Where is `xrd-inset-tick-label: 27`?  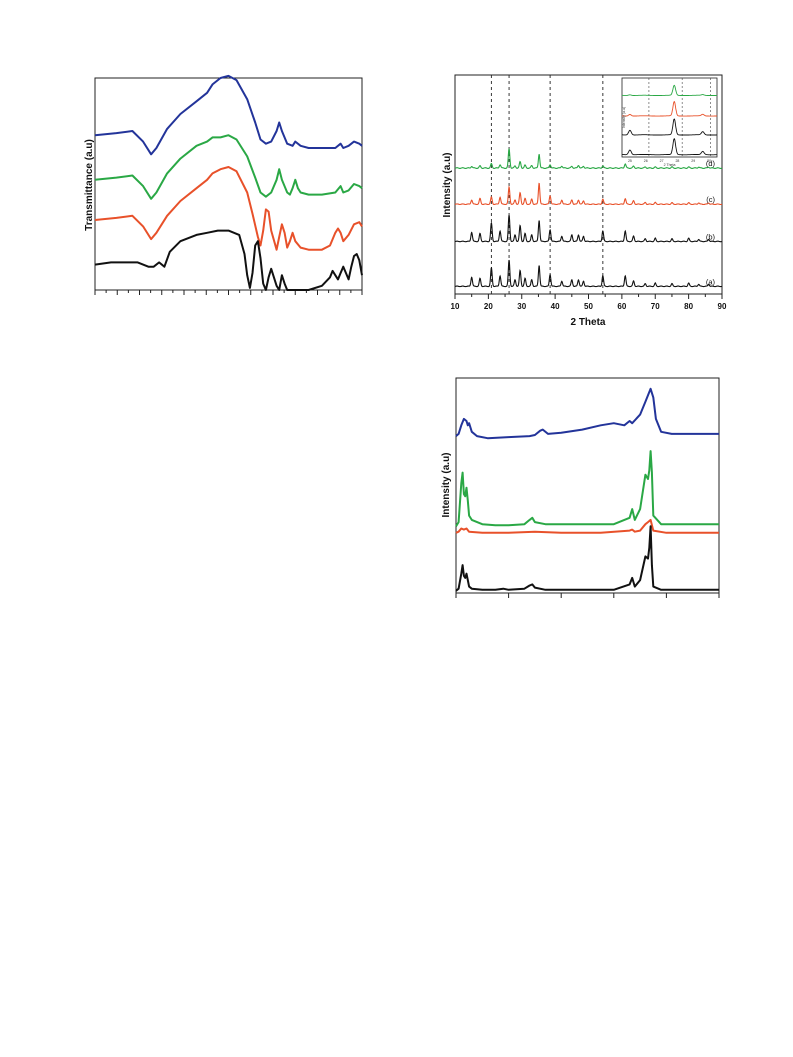
xrd-inset-tick-label: 27 is located at coordinates (662, 161).